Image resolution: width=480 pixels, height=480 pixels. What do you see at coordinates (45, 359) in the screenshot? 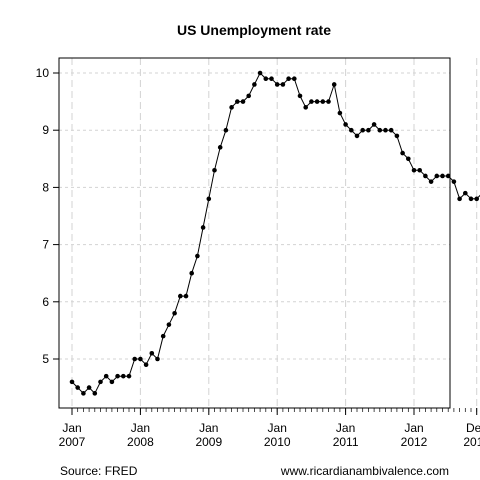
I see `y-tick-label: 5` at bounding box center [45, 359].